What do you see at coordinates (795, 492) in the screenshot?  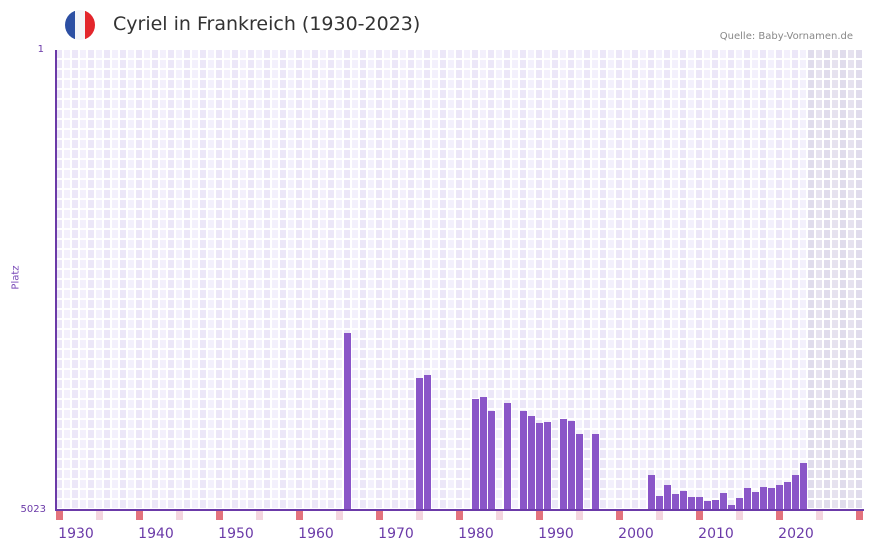 I see `bar-2020` at bounding box center [795, 492].